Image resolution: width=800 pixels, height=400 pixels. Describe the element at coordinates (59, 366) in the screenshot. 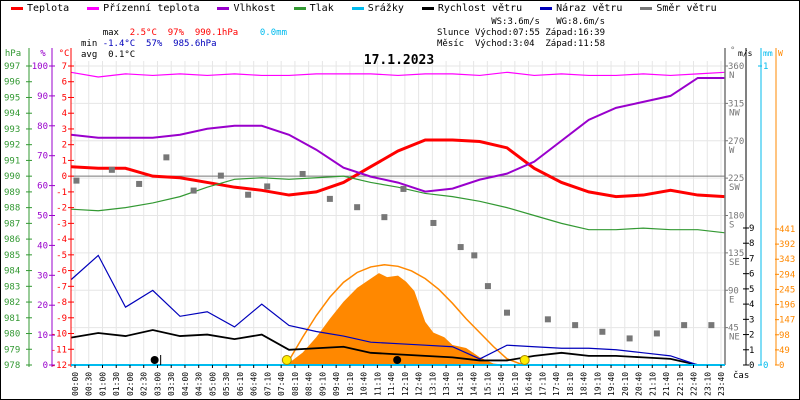

I see `temperature-tick-label: -12` at that location.